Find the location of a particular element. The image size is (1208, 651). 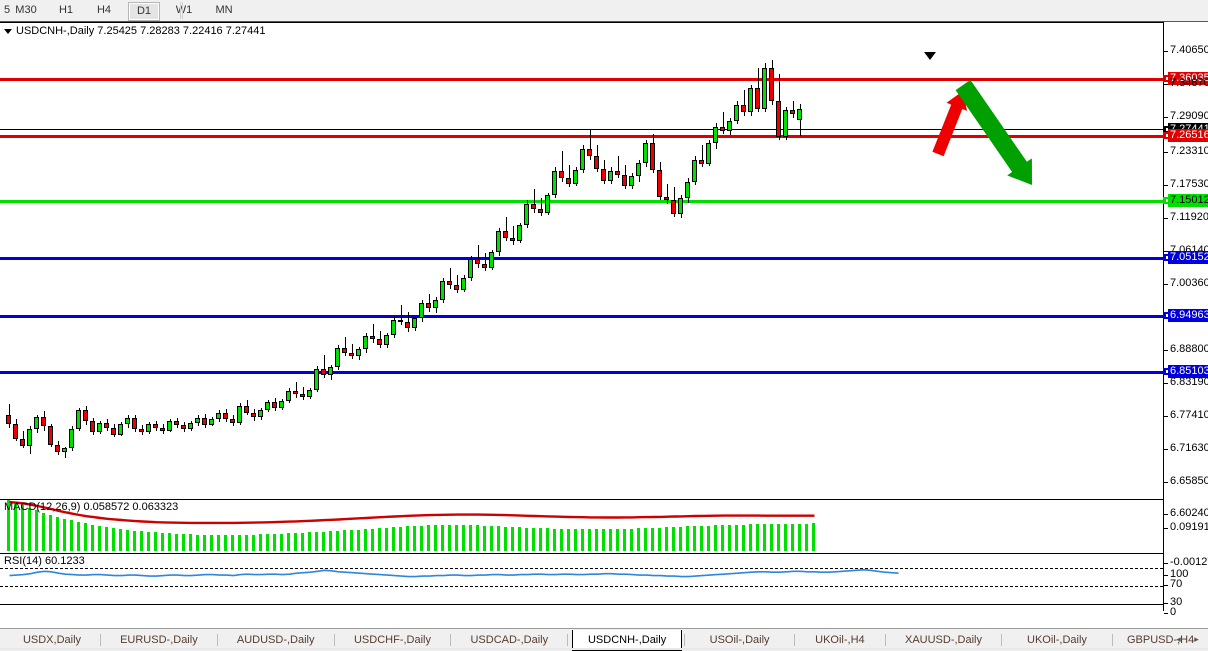

tab-scroll-right-icon: ▸ is located at coordinates (1196, 639).